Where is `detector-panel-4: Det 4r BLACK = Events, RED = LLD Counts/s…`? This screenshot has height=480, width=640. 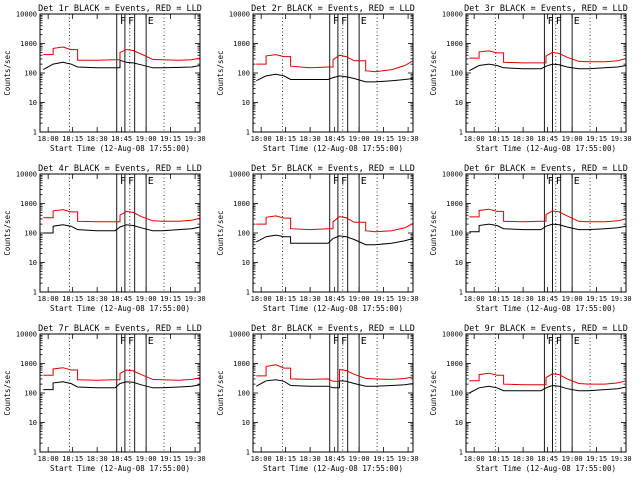 detector-panel-4: Det 4r BLACK = Events, RED = LLD Counts/s… is located at coordinates (104, 238).